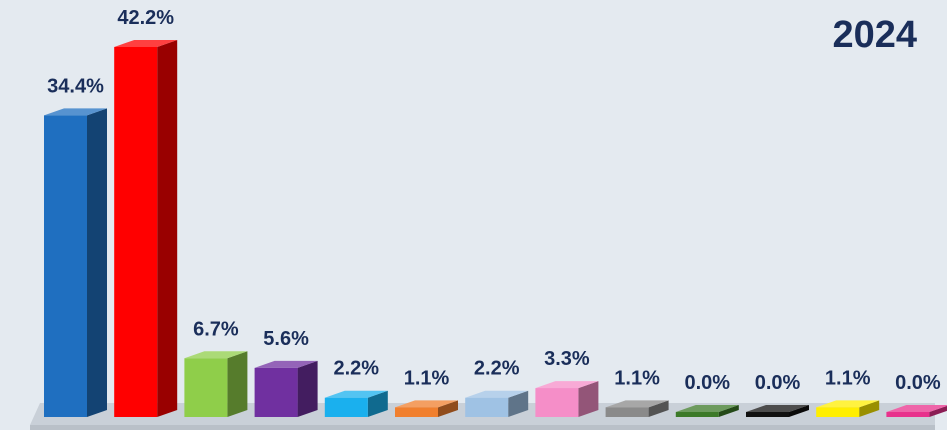  What do you see at coordinates (588, 399) in the screenshot?
I see `bar-8-side` at bounding box center [588, 399].